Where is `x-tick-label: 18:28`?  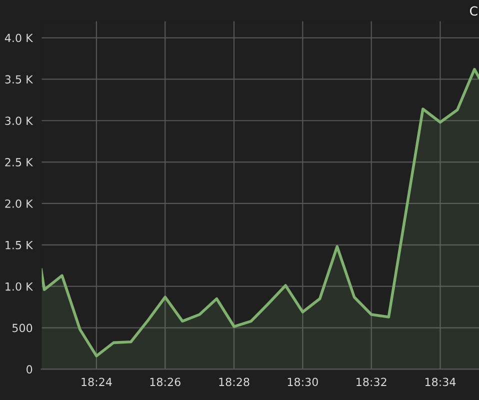
x-tick-label: 18:28 is located at coordinates (234, 382).